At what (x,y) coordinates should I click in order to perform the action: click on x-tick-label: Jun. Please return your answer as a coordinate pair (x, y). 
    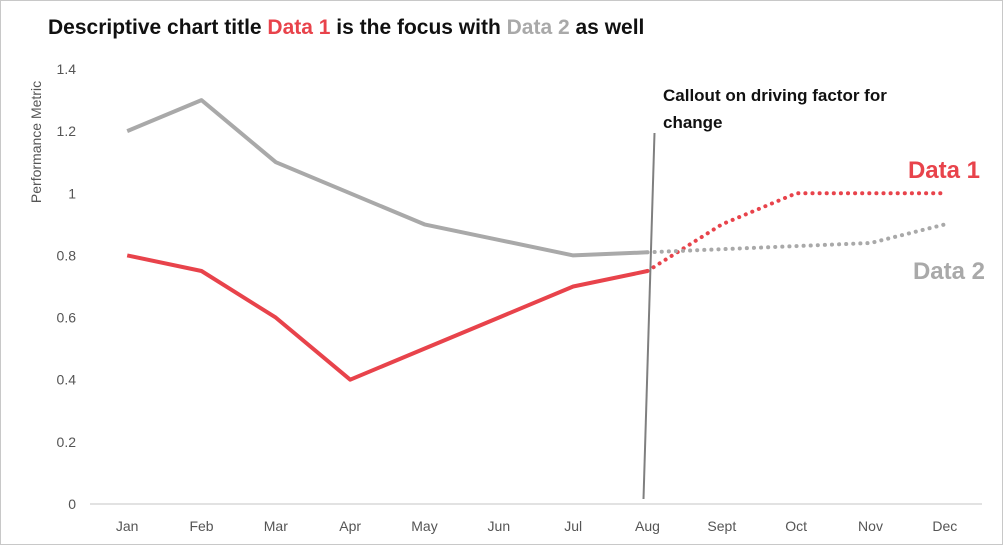
    Looking at the image, I should click on (499, 526).